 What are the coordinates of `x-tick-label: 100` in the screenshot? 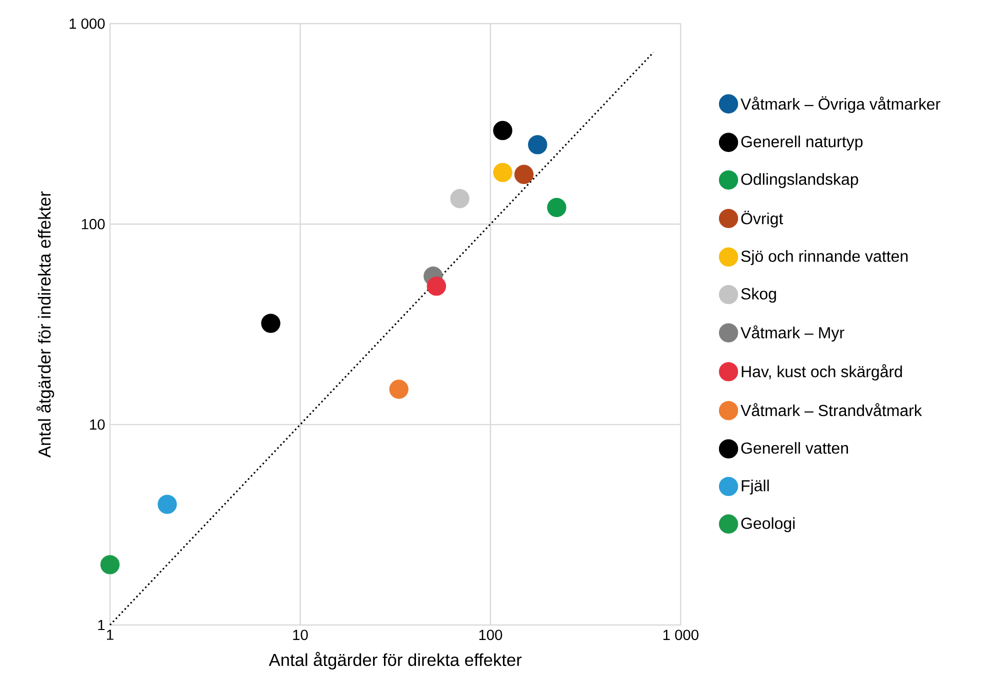 It's located at (490, 635).